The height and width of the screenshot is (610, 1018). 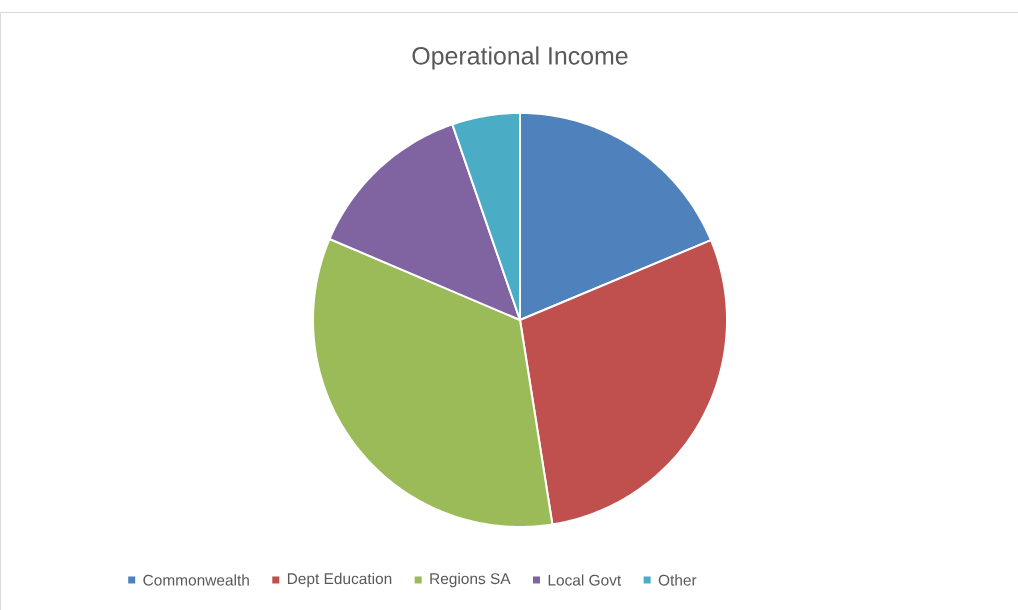 What do you see at coordinates (677, 580) in the screenshot?
I see `legend-label: Other` at bounding box center [677, 580].